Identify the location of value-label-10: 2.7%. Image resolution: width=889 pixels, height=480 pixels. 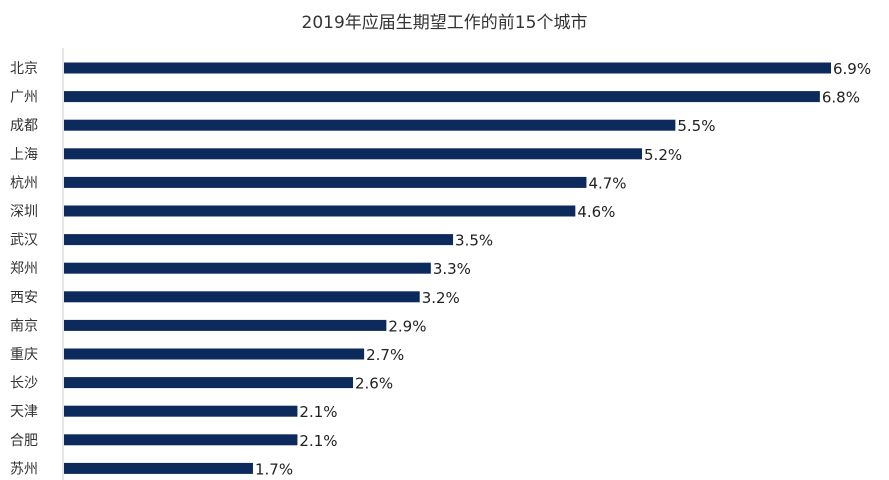
(385, 355).